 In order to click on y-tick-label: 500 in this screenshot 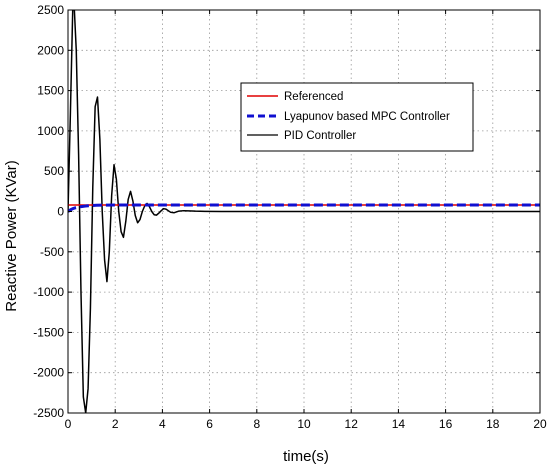, I will do `click(54, 171)`.